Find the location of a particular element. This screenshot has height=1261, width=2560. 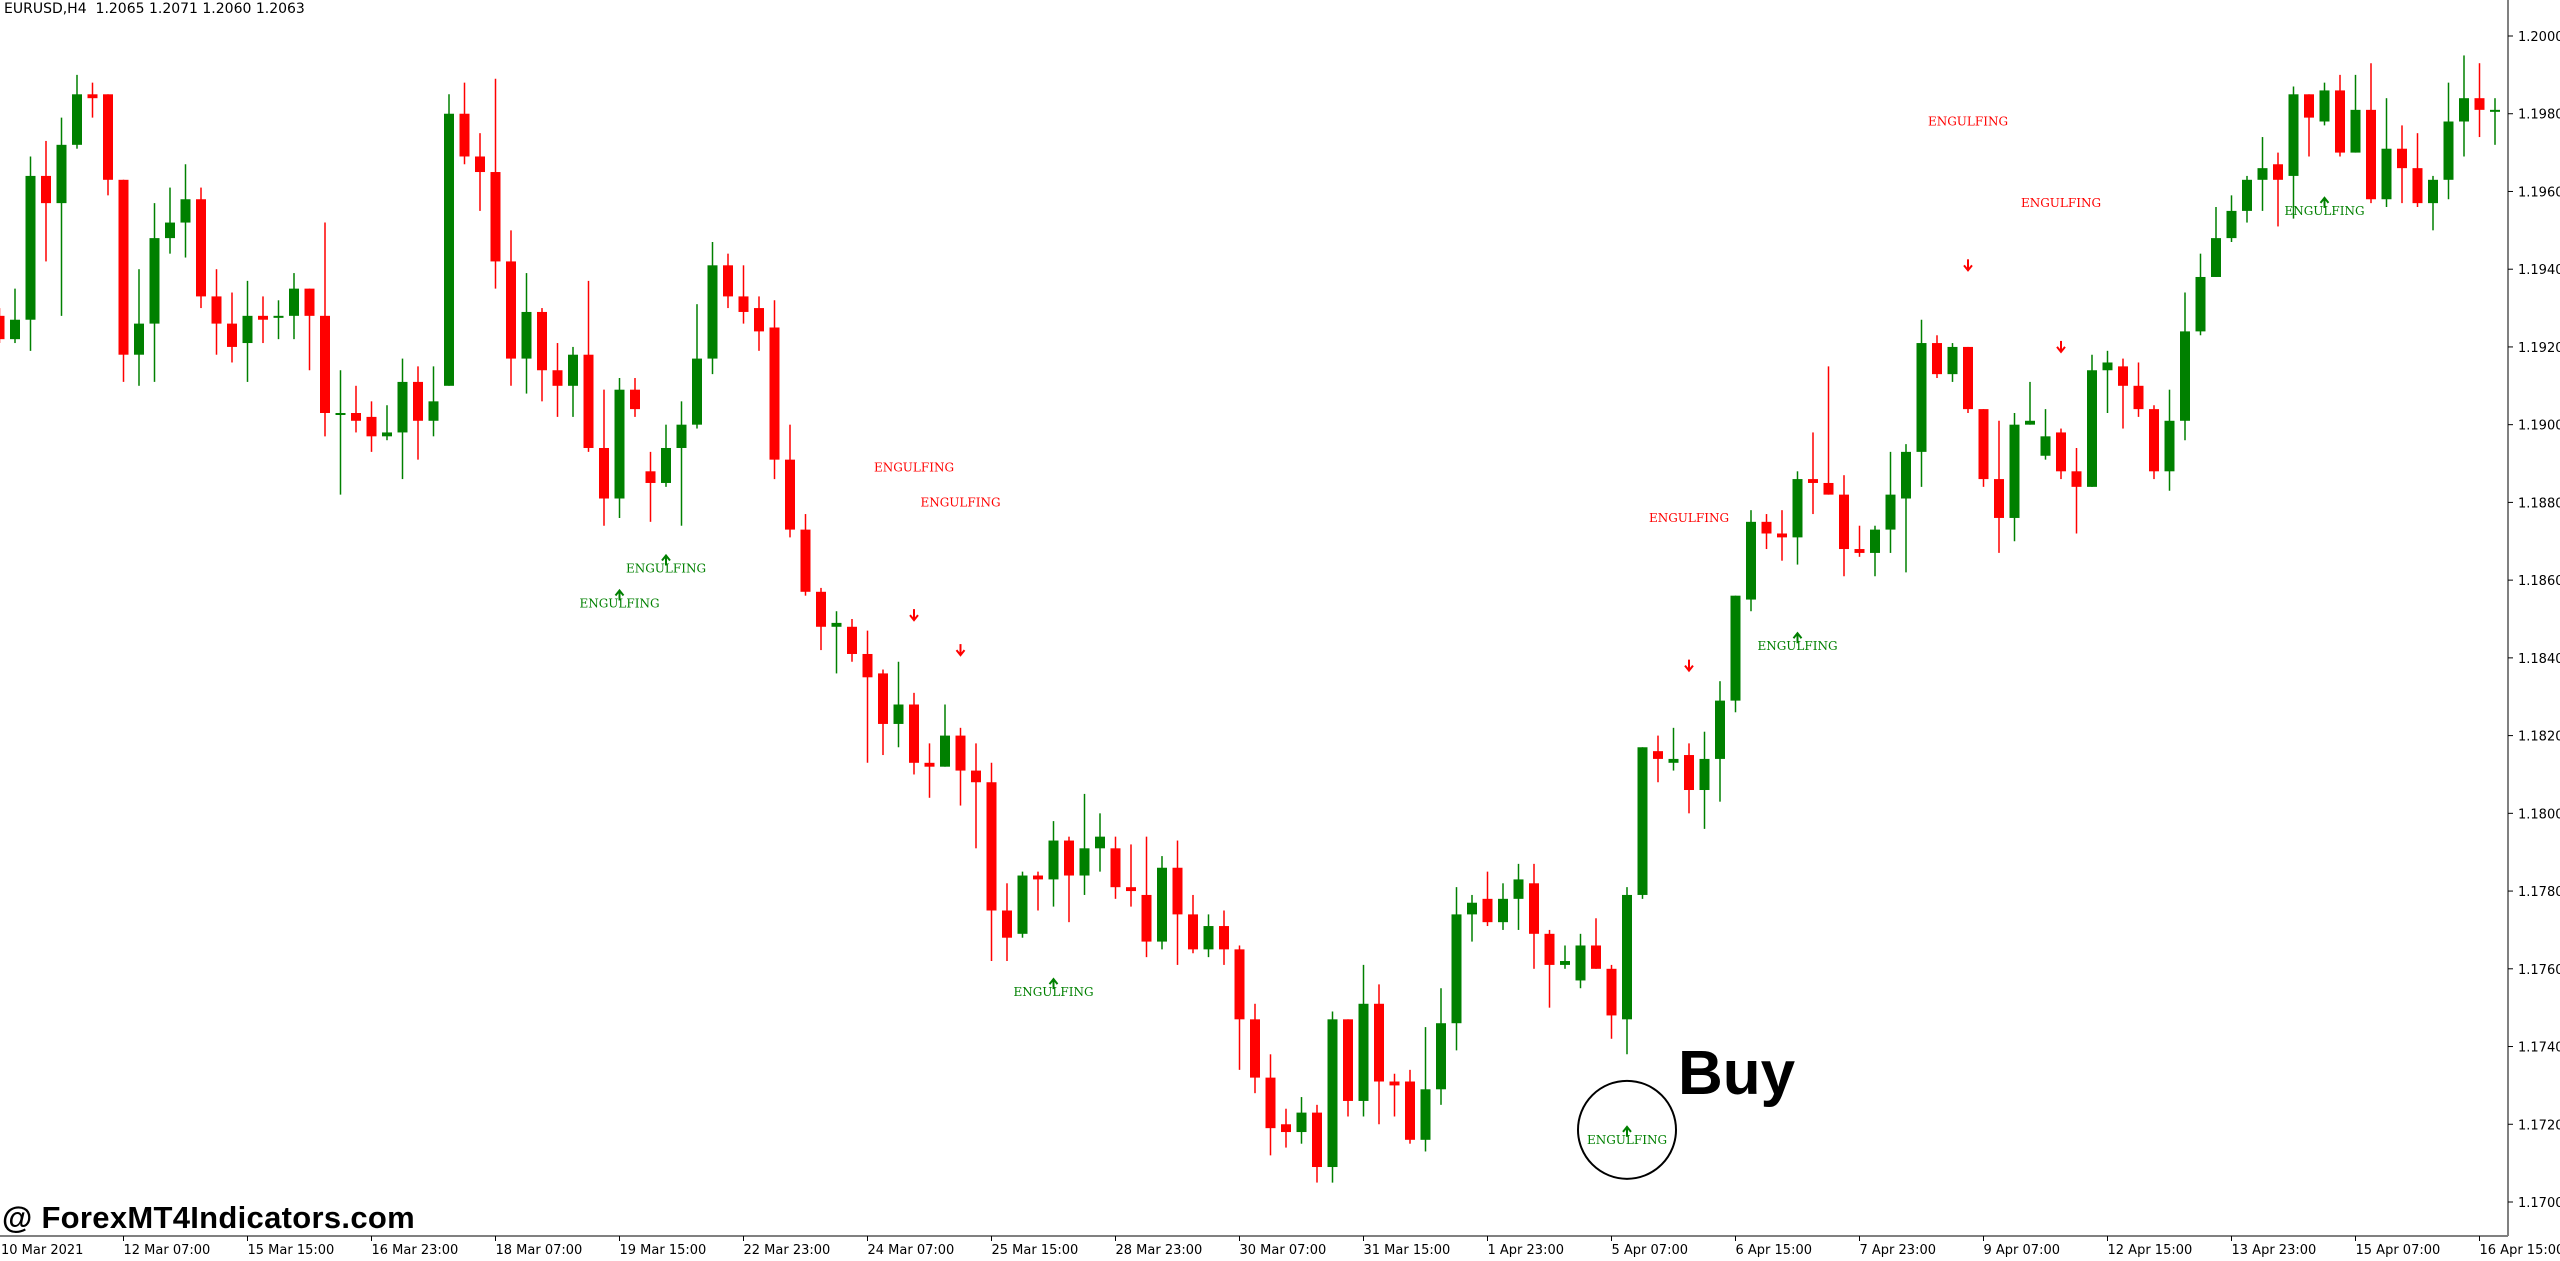

time-tick-label: 16 Apr 15:00 is located at coordinates (2520, 1250).